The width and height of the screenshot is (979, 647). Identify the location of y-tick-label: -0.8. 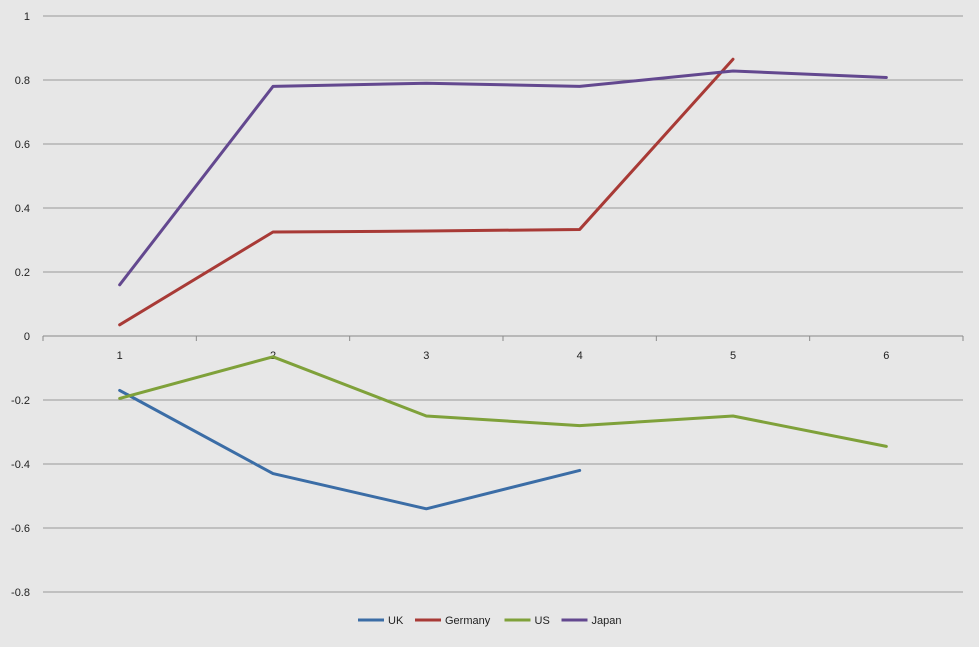
(20, 593).